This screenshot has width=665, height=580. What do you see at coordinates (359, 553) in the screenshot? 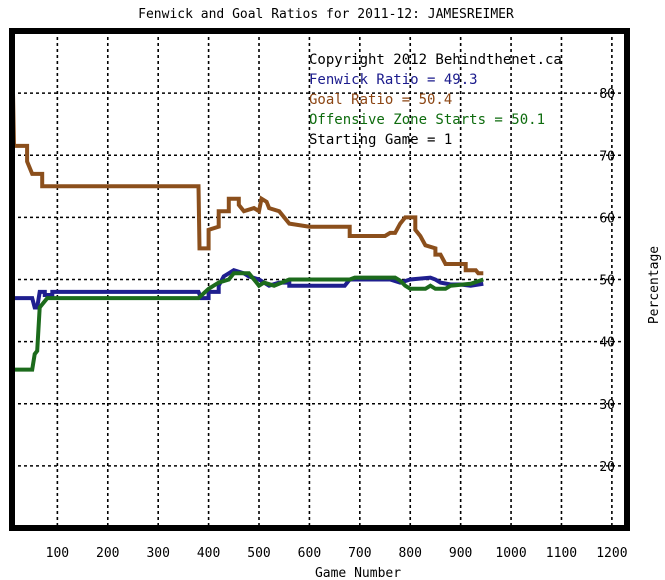
I see `x-tick-label: 700` at bounding box center [359, 553].